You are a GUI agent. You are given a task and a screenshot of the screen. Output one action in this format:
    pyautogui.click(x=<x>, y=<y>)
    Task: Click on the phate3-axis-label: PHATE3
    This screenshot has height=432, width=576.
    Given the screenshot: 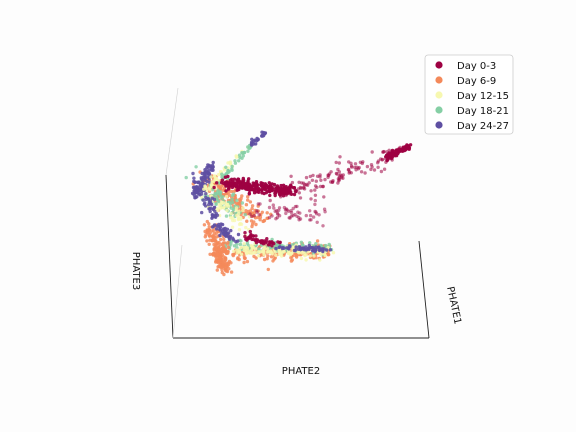 What is the action you would take?
    pyautogui.click(x=135, y=271)
    